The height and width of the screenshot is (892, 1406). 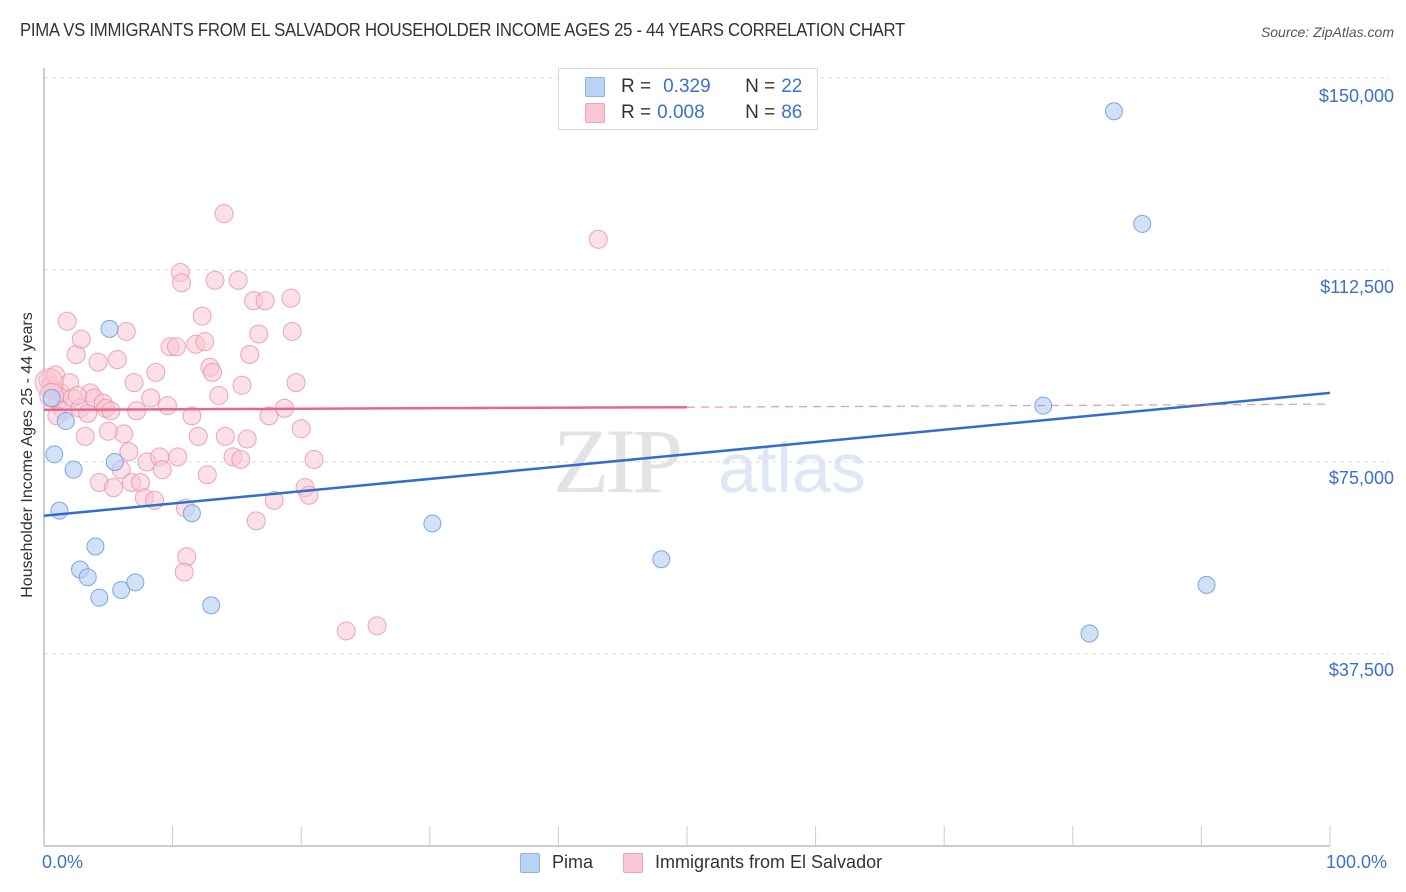 I want to click on y-tick-112500: $112,500, so click(x=1357, y=287).